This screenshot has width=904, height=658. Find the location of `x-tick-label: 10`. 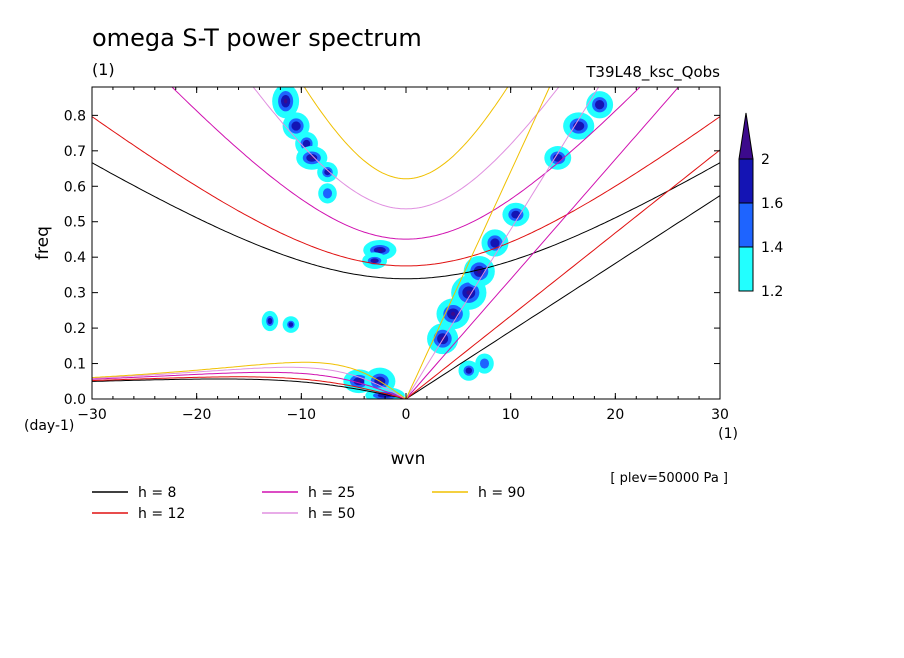

x-tick-label: 10 is located at coordinates (511, 415).